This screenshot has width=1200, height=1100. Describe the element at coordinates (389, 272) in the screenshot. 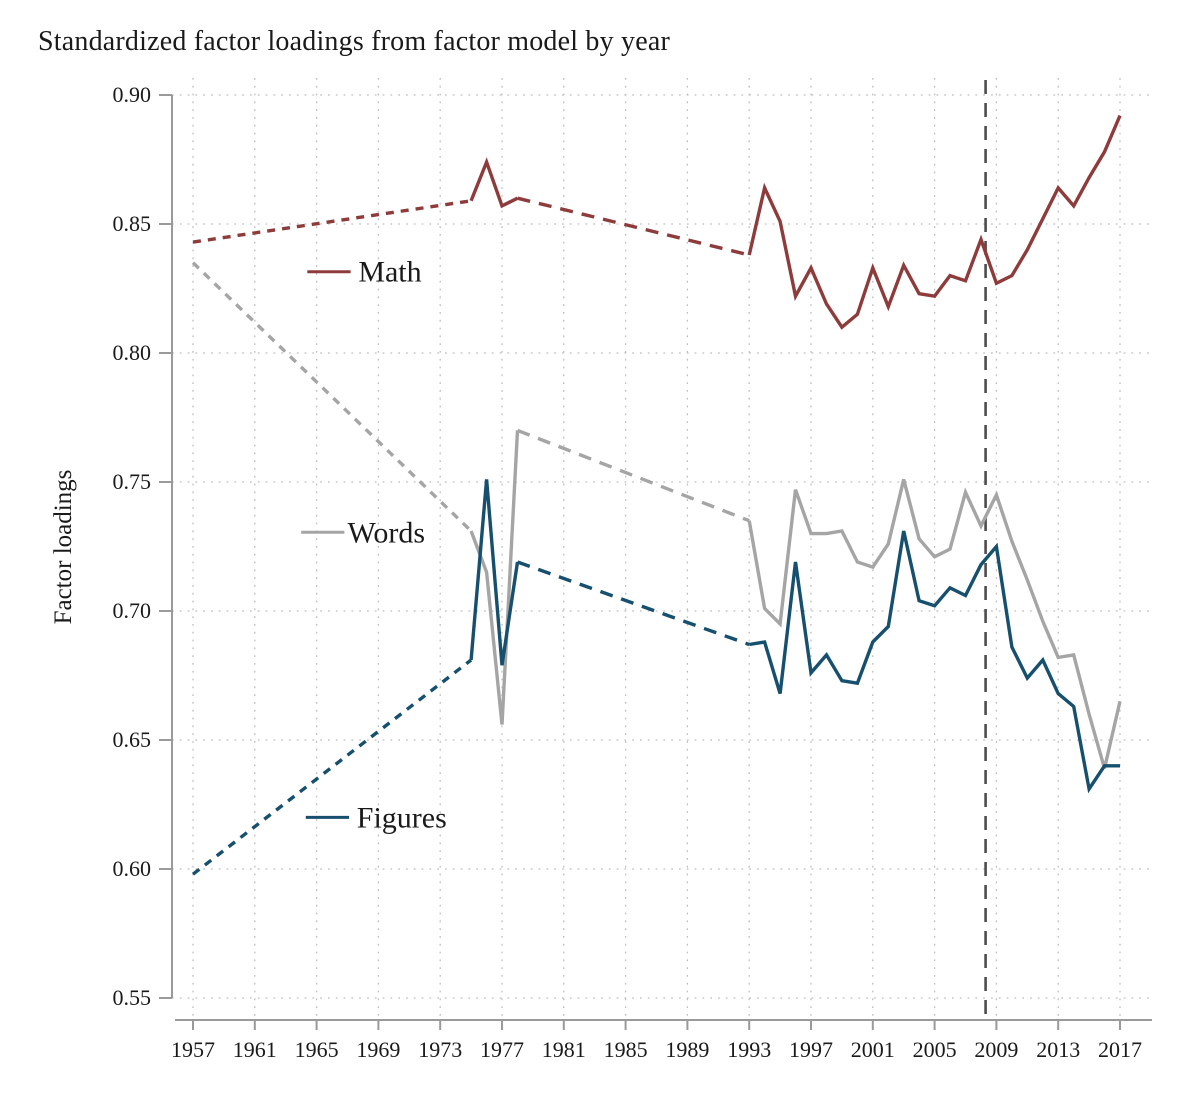

I see `legend-label-math: Math` at that location.